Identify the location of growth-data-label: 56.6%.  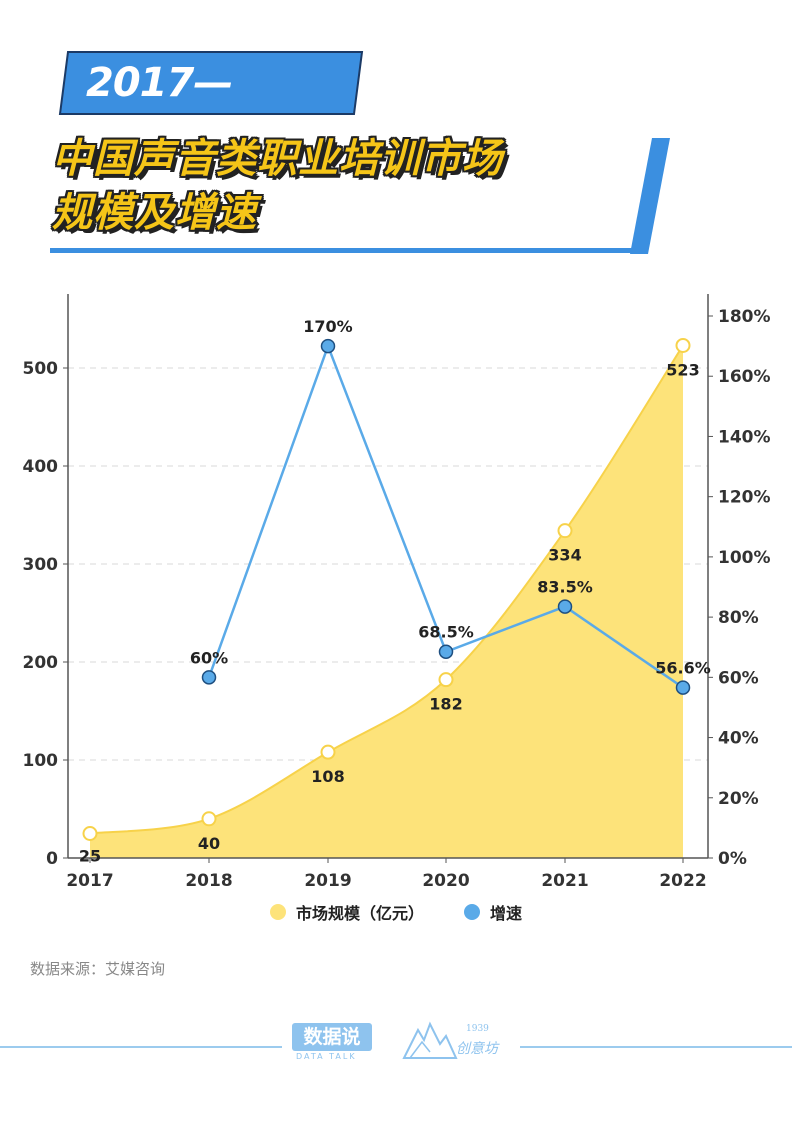
(683, 668).